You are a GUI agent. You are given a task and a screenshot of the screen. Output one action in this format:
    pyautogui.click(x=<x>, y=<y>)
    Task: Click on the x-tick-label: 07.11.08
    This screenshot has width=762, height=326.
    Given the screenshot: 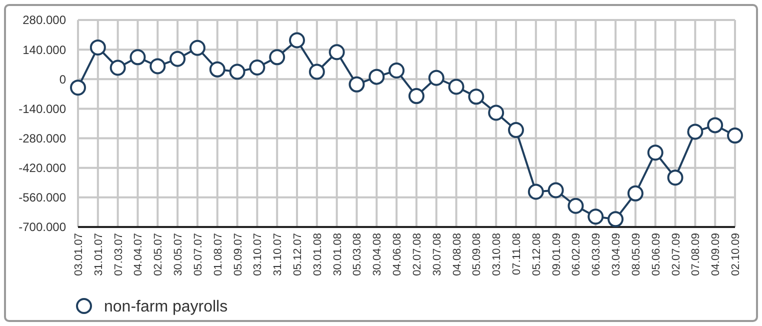 What is the action you would take?
    pyautogui.click(x=517, y=254)
    